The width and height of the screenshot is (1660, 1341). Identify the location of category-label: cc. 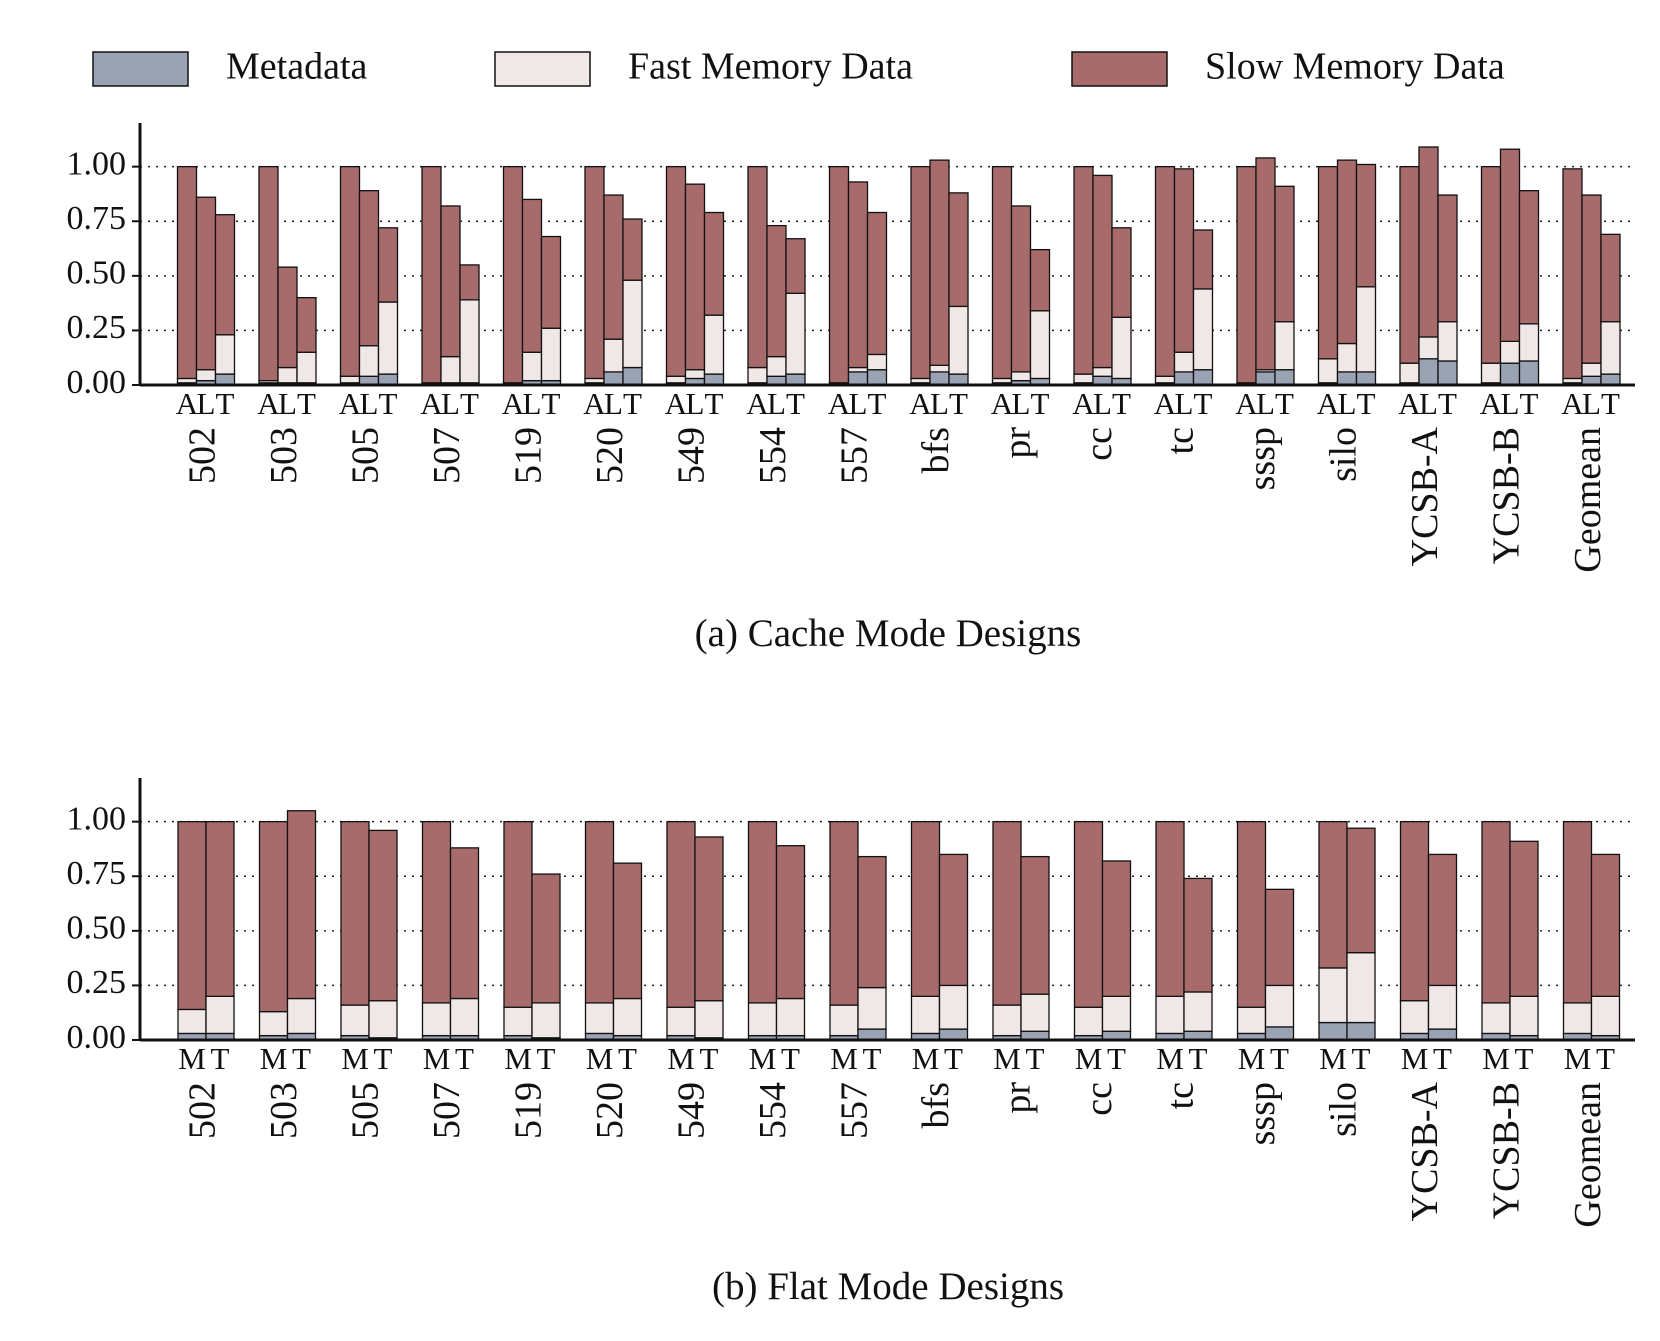
(1099, 444).